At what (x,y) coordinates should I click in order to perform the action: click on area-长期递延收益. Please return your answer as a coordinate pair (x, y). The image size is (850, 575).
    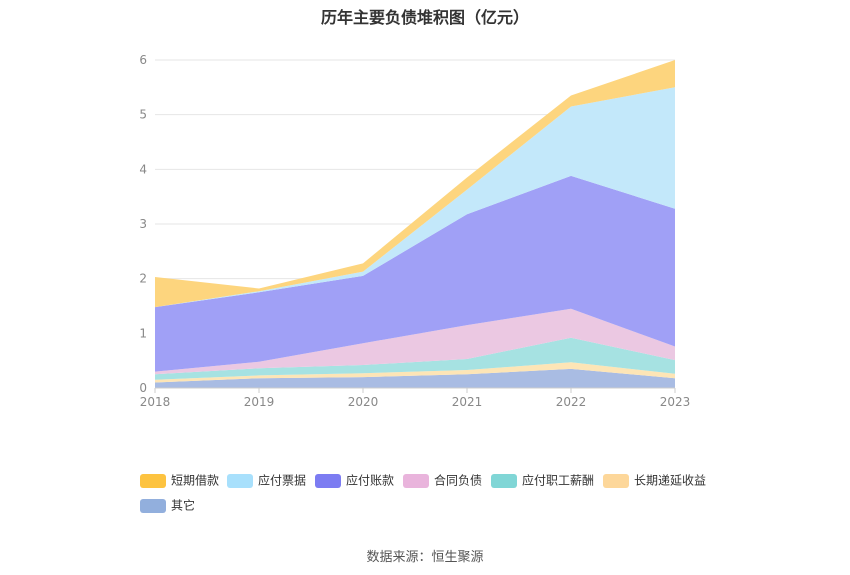
    Looking at the image, I should click on (415, 372).